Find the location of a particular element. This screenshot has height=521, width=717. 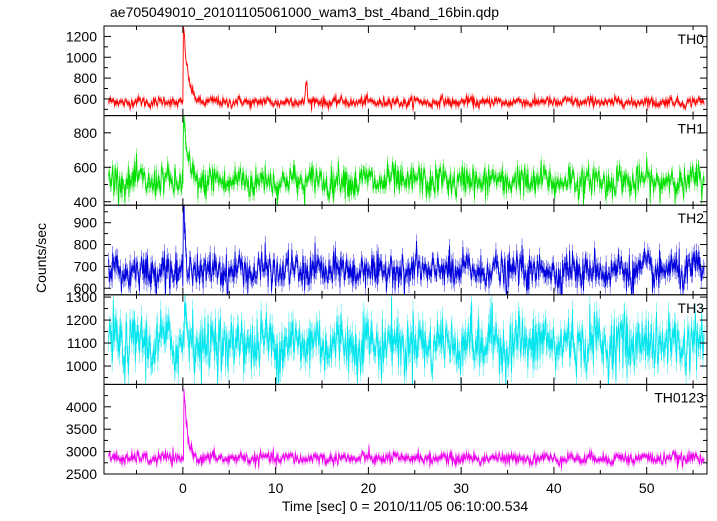

panel-label-th0: TH0 is located at coordinates (691, 39).